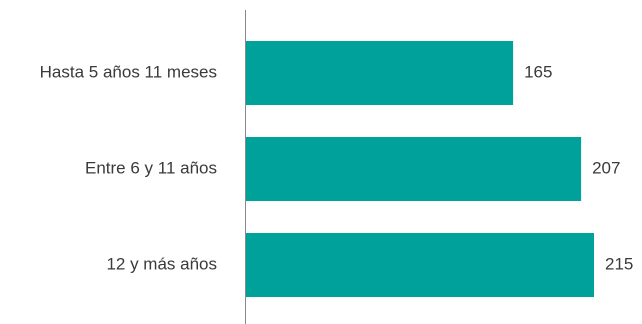 The height and width of the screenshot is (324, 642). Describe the element at coordinates (128, 71) in the screenshot. I see `category-label: Hasta 5 años 11 meses` at that location.